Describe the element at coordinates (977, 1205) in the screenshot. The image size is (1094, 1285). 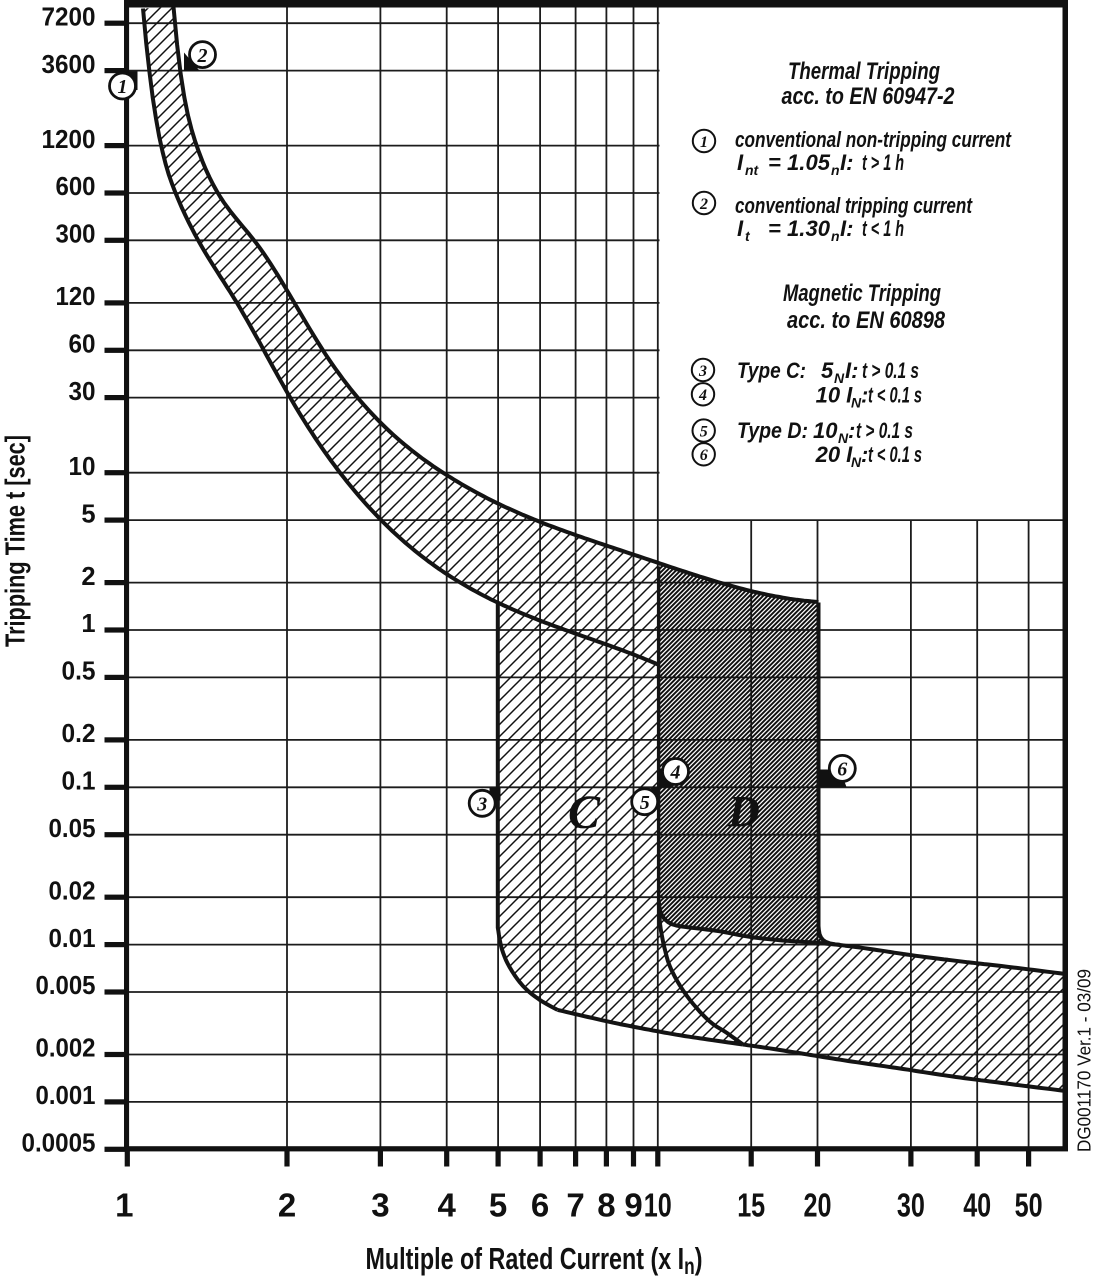
I see `svg-text: 40` at that location.